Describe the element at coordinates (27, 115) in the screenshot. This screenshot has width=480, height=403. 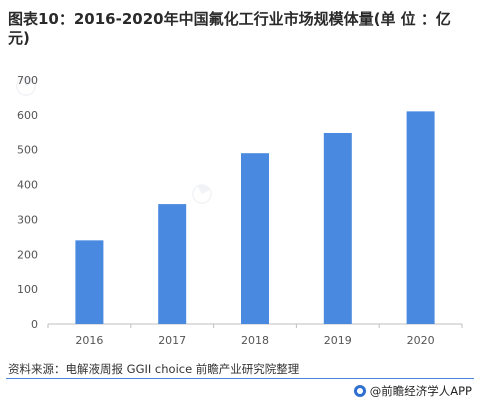
I see `y-tick-label: 600` at that location.